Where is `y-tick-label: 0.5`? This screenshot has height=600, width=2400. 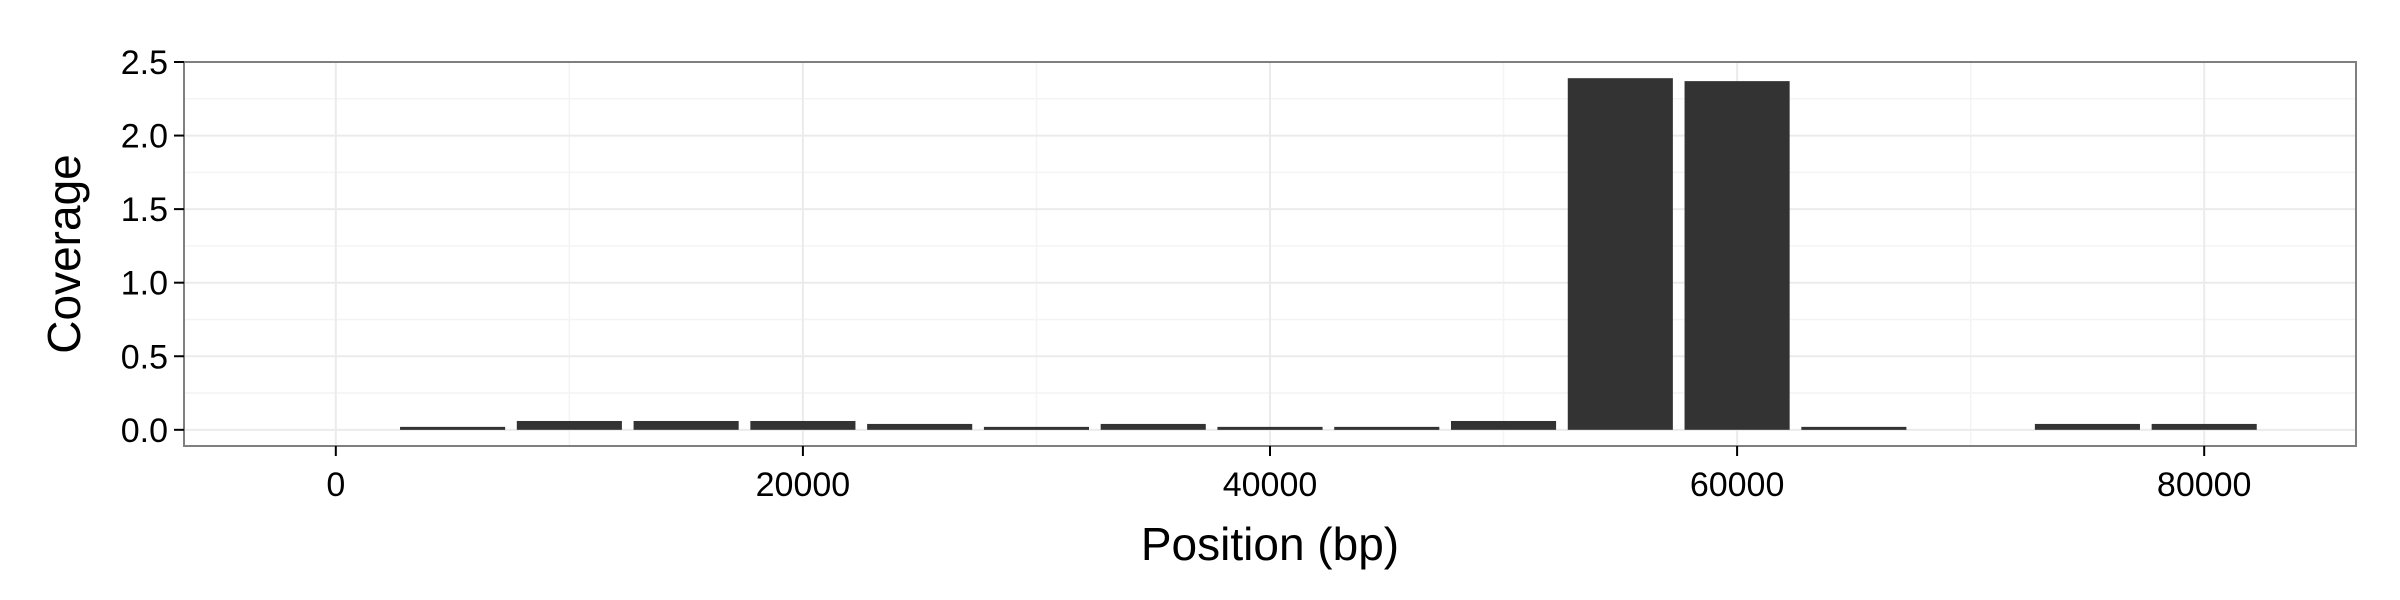 y-tick-label: 0.5 is located at coordinates (144, 357).